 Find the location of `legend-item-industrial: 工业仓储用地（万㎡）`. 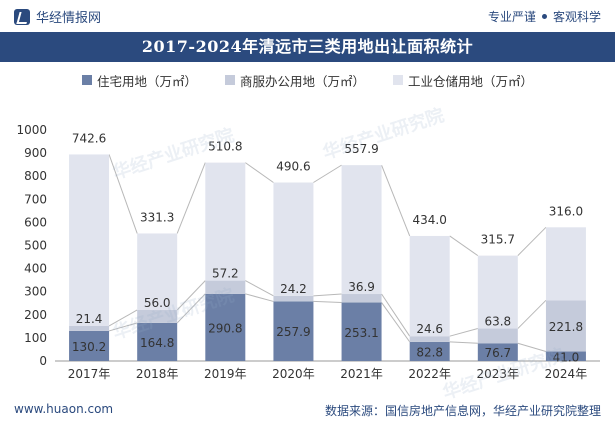

legend-item-industrial: 工业仓储用地（万㎡） is located at coordinates (463, 80).